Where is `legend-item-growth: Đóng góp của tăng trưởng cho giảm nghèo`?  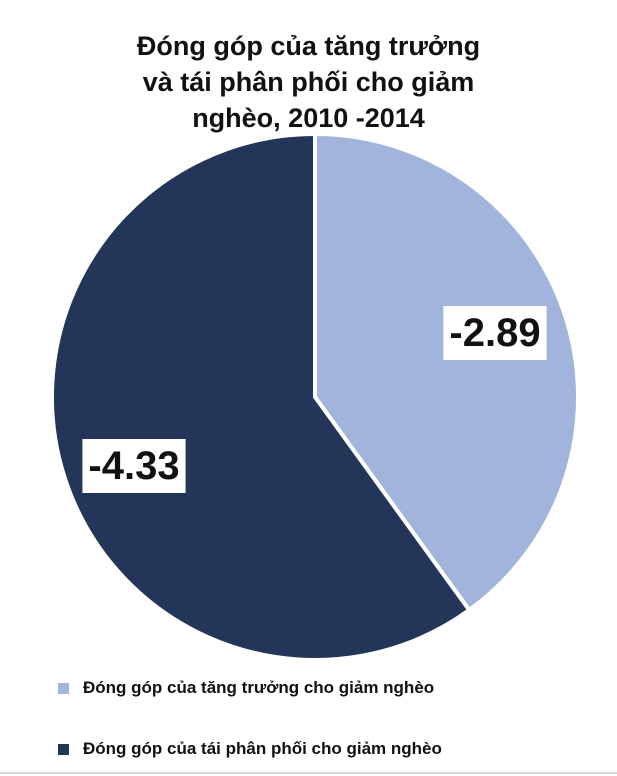
legend-item-growth: Đóng góp của tăng trưởng cho giảm nghèo is located at coordinates (246, 688).